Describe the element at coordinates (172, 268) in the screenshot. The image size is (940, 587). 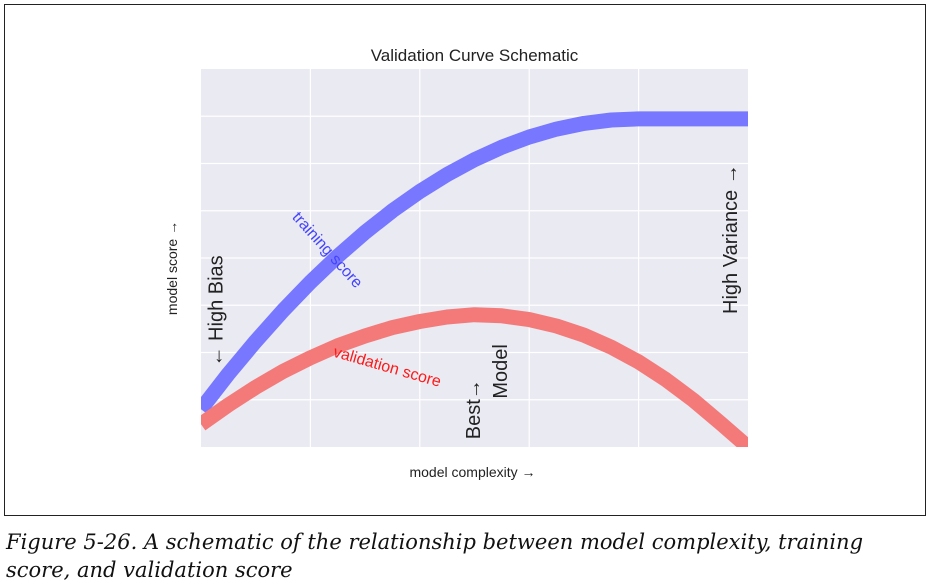
I see `y-axis-label: model score →` at that location.